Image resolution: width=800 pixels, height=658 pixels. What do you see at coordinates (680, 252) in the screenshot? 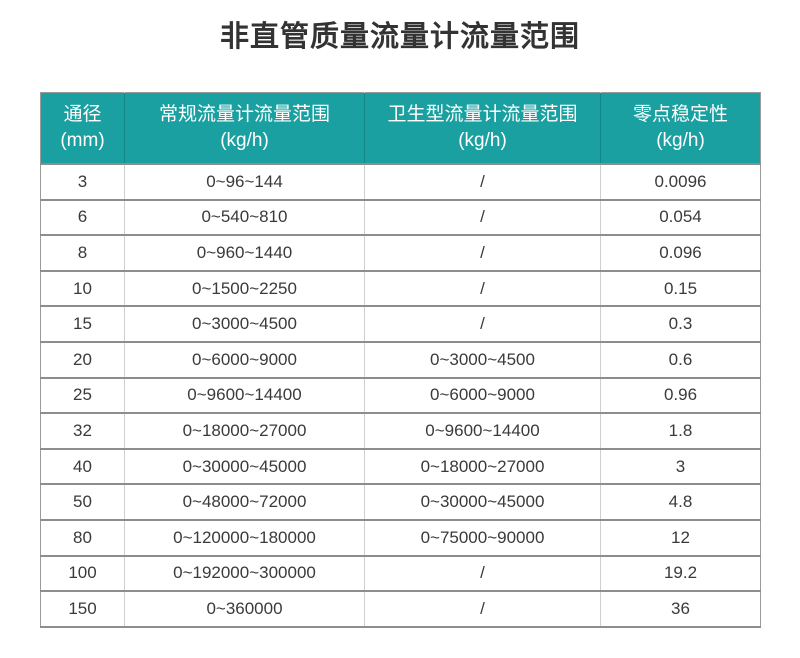
I see `table-cell: 0.096` at bounding box center [680, 252].